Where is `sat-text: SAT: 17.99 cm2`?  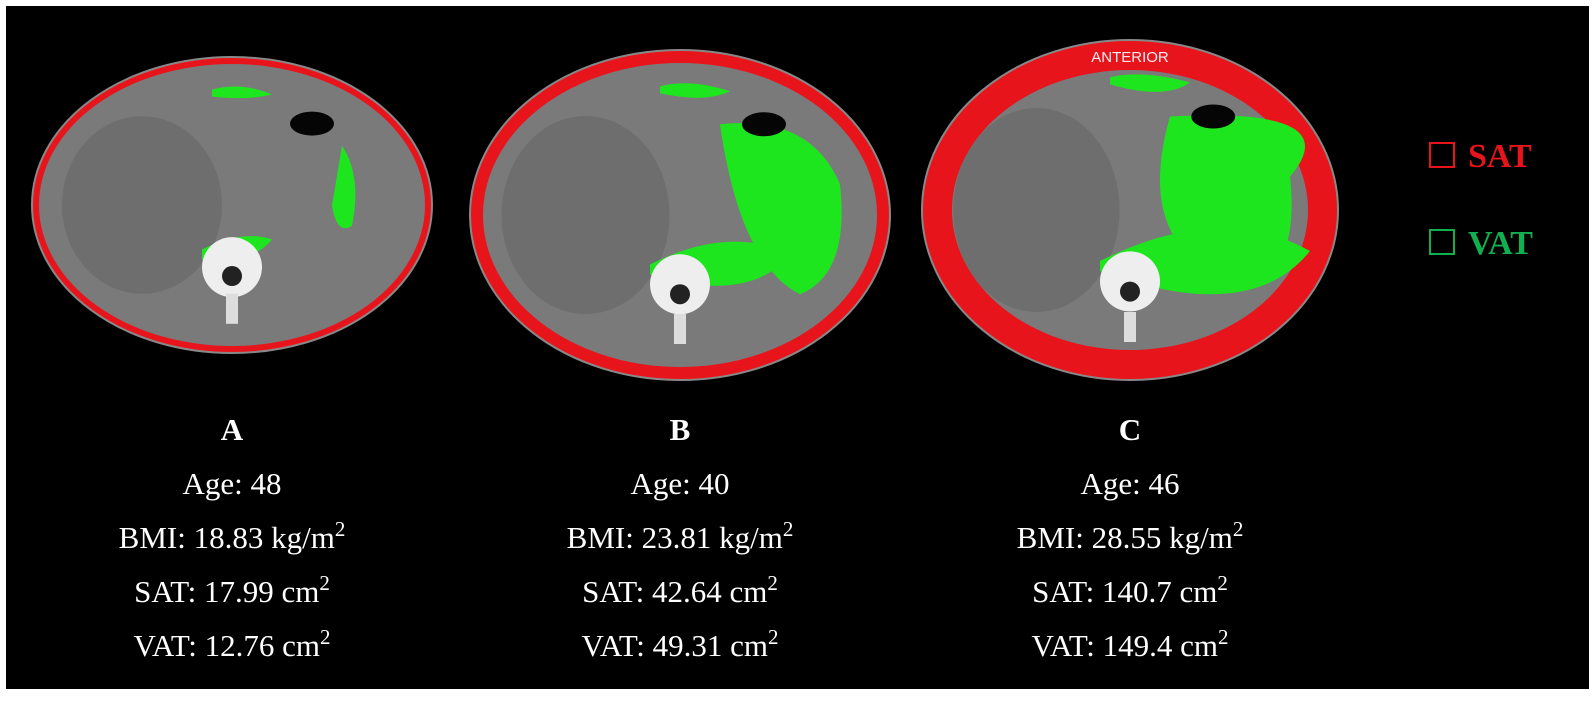 sat-text: SAT: 17.99 cm2 is located at coordinates (232, 590).